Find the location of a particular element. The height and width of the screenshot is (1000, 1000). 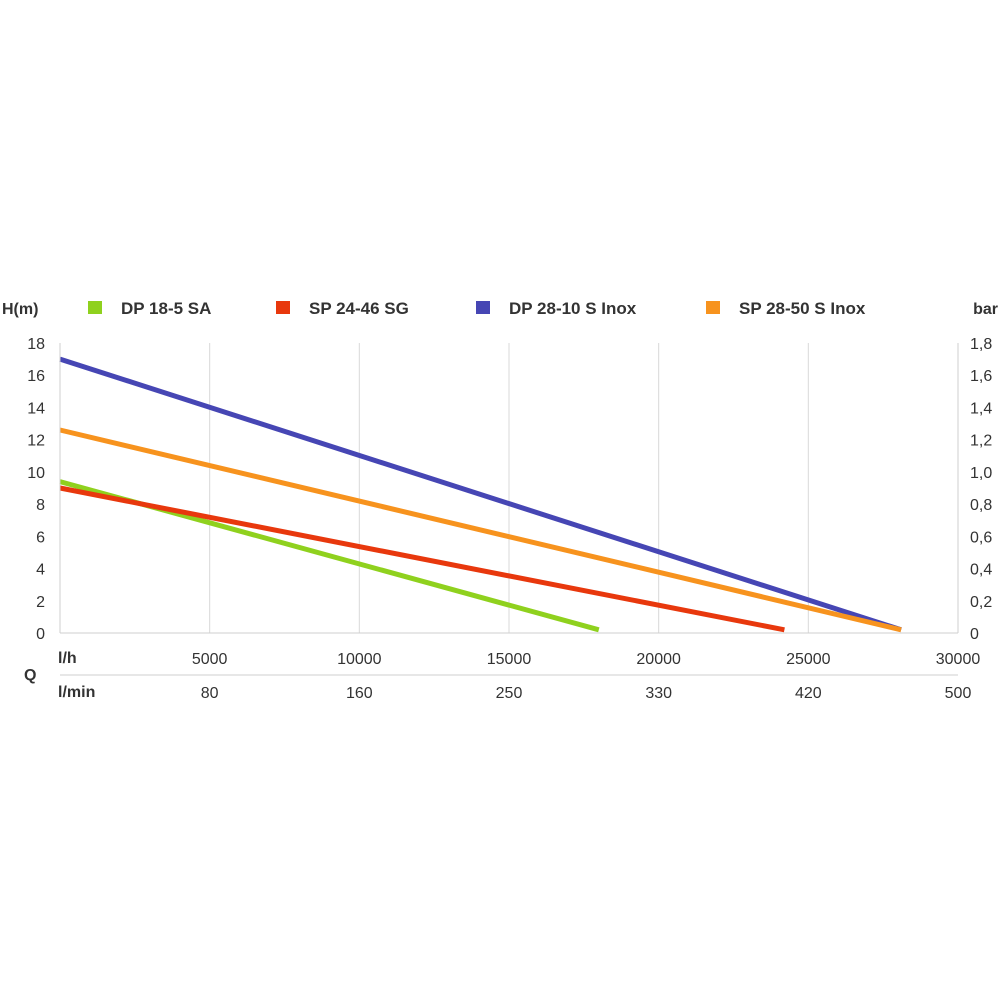

x-tick-label-lmin: 160 is located at coordinates (359, 693).